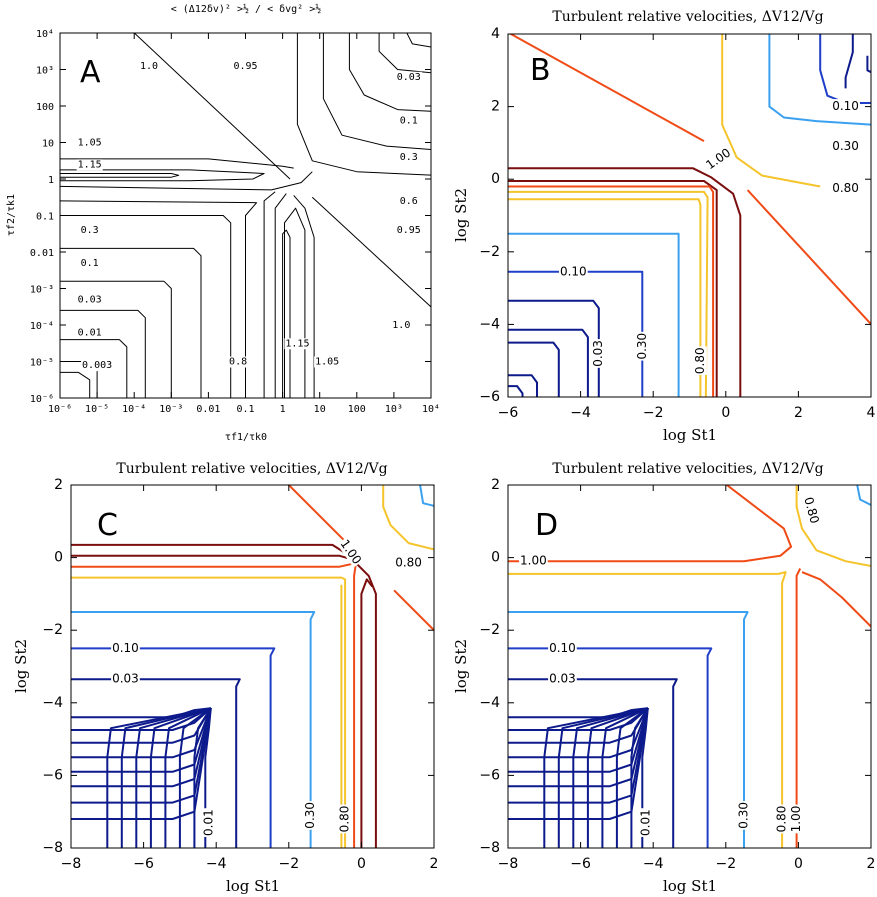 Image resolution: width=877 pixels, height=897 pixels. Describe the element at coordinates (495, 34) in the screenshot. I see `y-tick-label: 4` at that location.